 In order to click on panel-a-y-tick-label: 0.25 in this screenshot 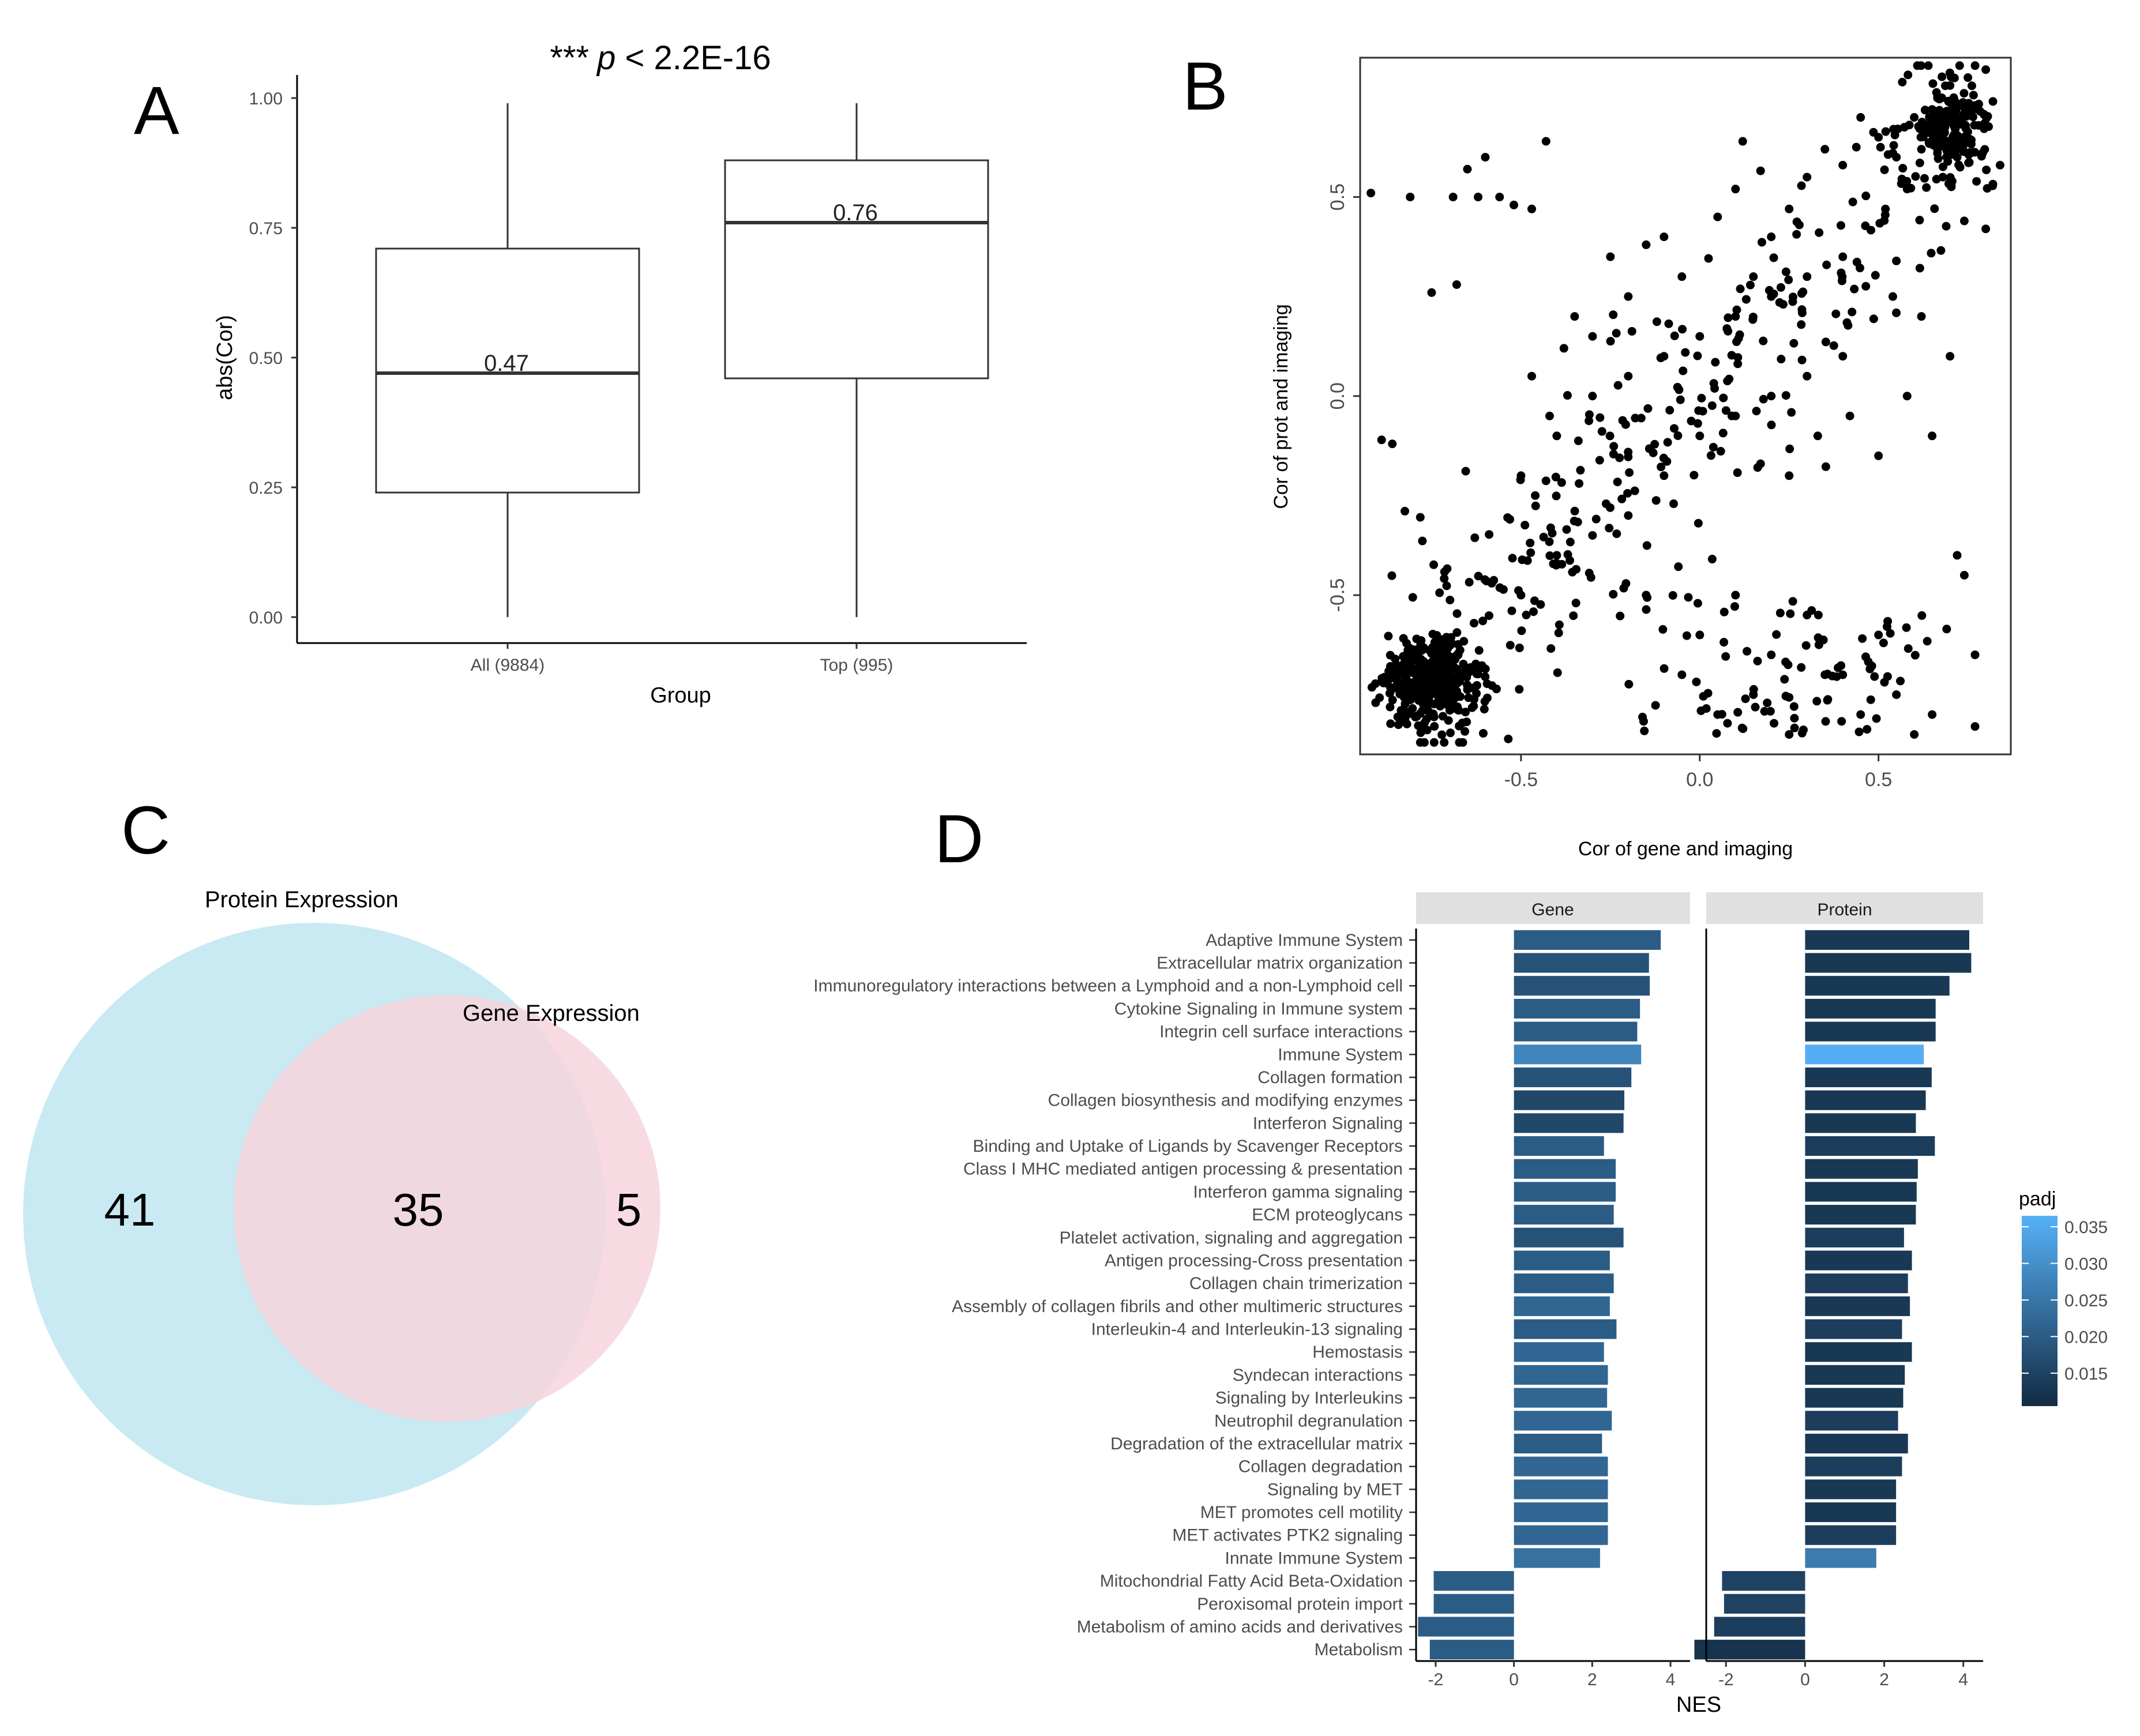, I will do `click(266, 489)`.